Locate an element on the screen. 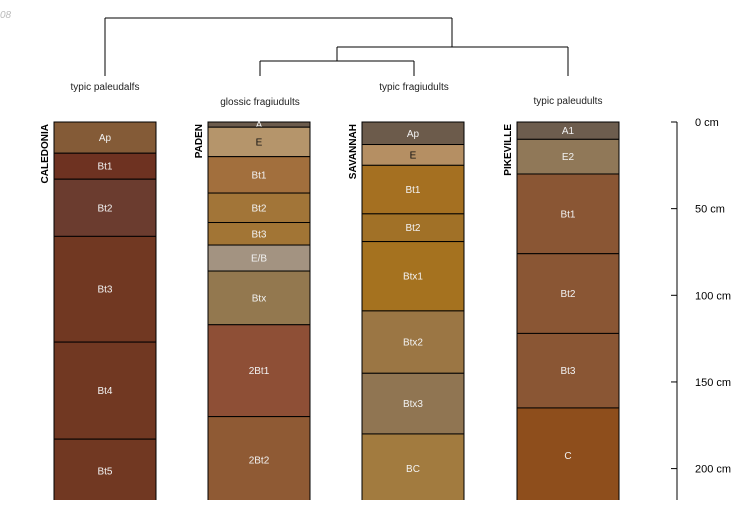  taxon-label: typic fragiudults is located at coordinates (413, 87).